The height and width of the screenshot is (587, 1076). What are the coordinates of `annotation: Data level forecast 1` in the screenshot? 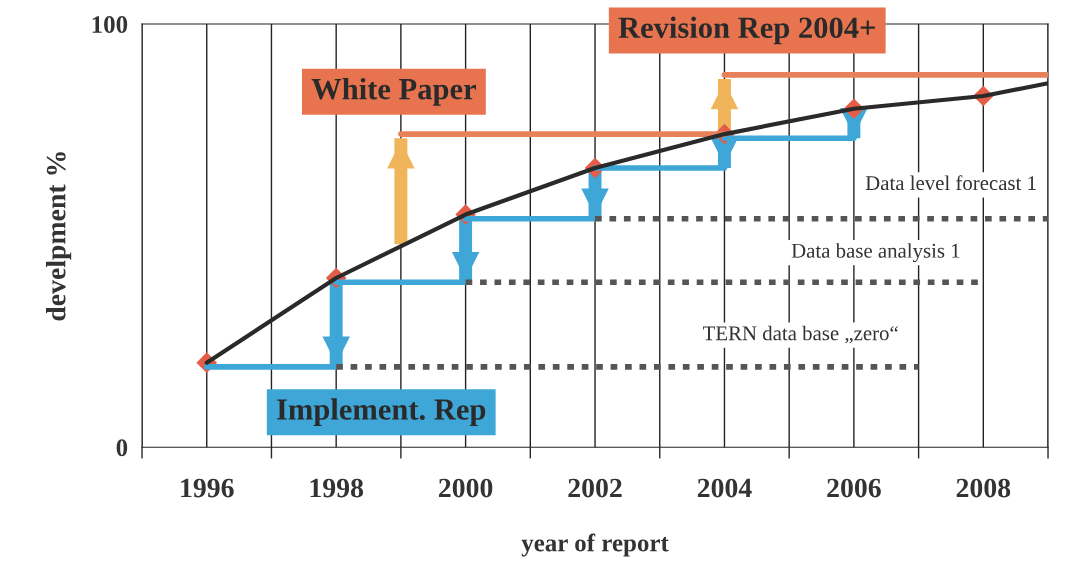 It's located at (950, 183).